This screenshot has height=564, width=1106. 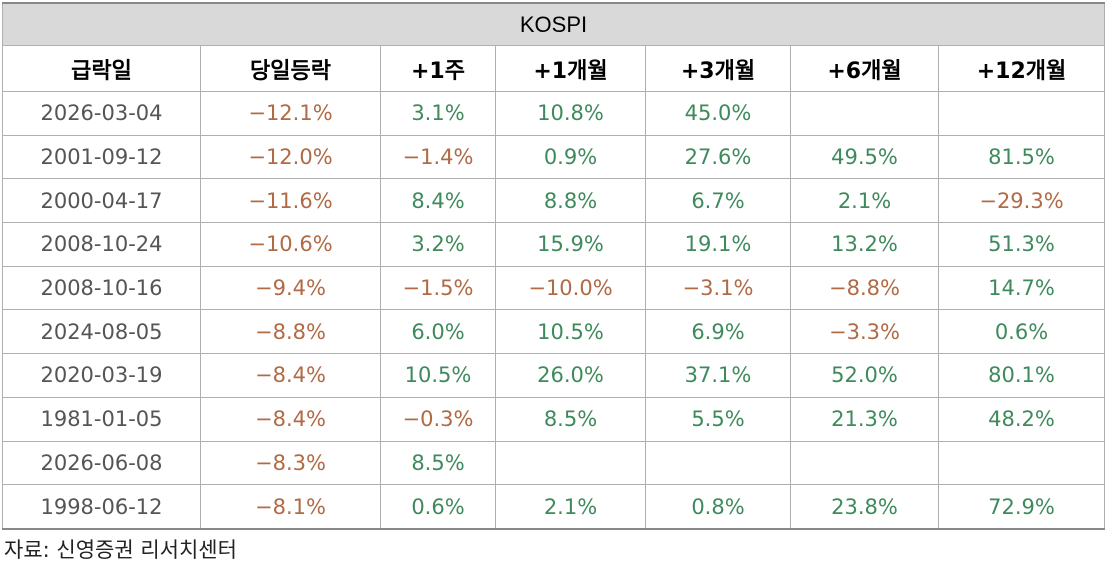 What do you see at coordinates (570, 68) in the screenshot?
I see `column-header: +1개월` at bounding box center [570, 68].